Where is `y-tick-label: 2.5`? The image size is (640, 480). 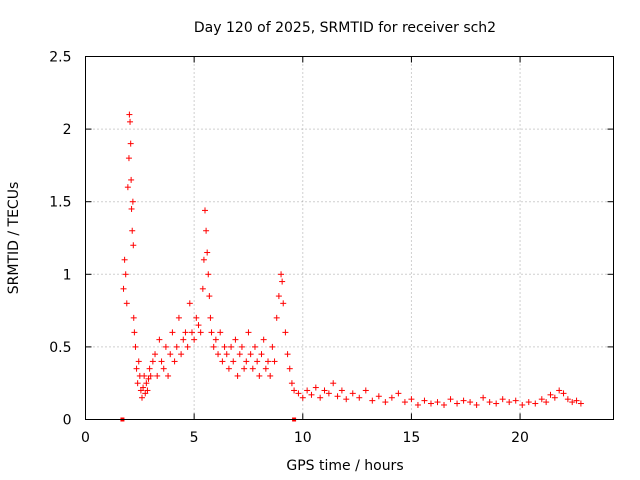 y-tick-label: 2.5 is located at coordinates (60, 58).